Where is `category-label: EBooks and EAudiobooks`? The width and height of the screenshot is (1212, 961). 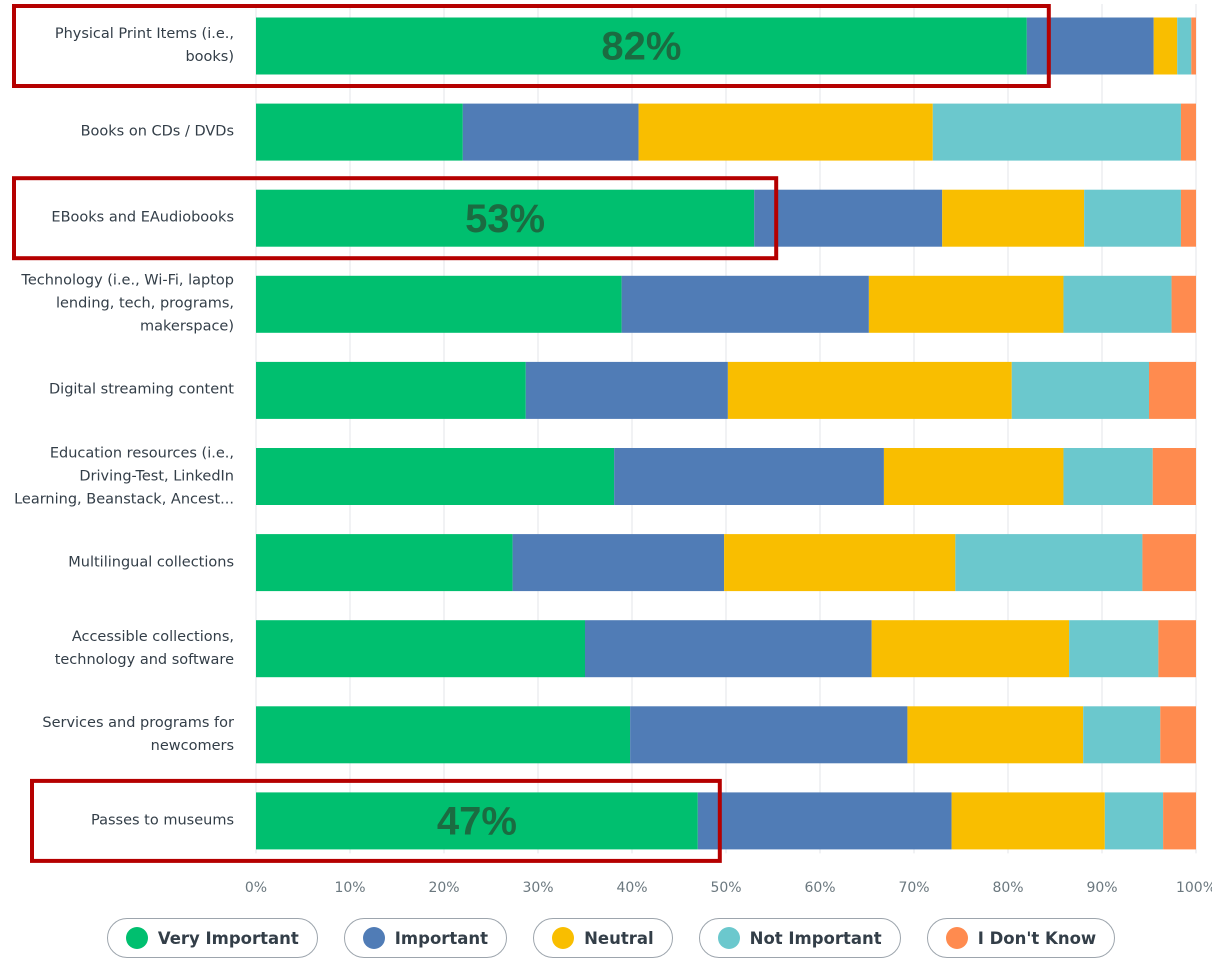 category-label: EBooks and EAudiobooks is located at coordinates (142, 217).